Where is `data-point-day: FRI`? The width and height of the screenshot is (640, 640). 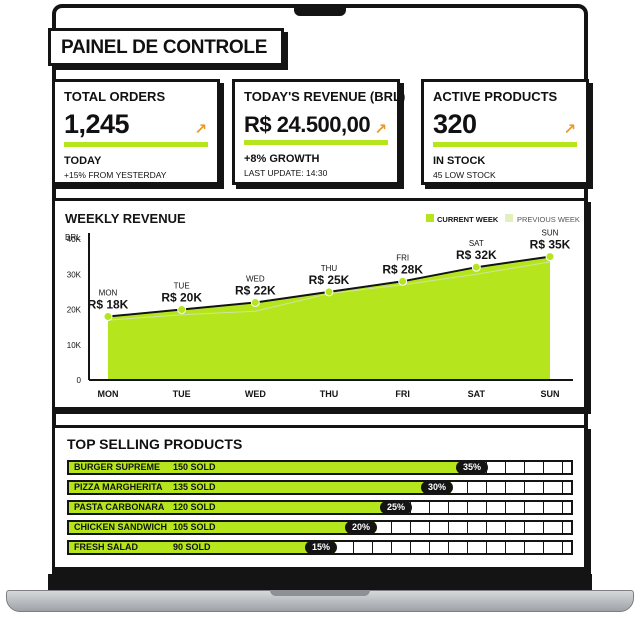 data-point-day: FRI is located at coordinates (402, 257).